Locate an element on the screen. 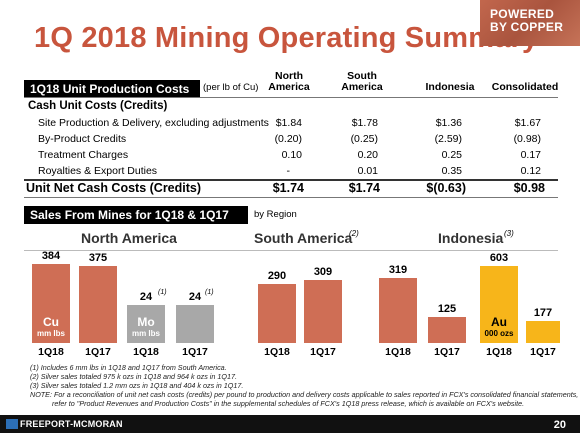 The width and height of the screenshot is (580, 433). cell: 0.10 is located at coordinates (291, 155).